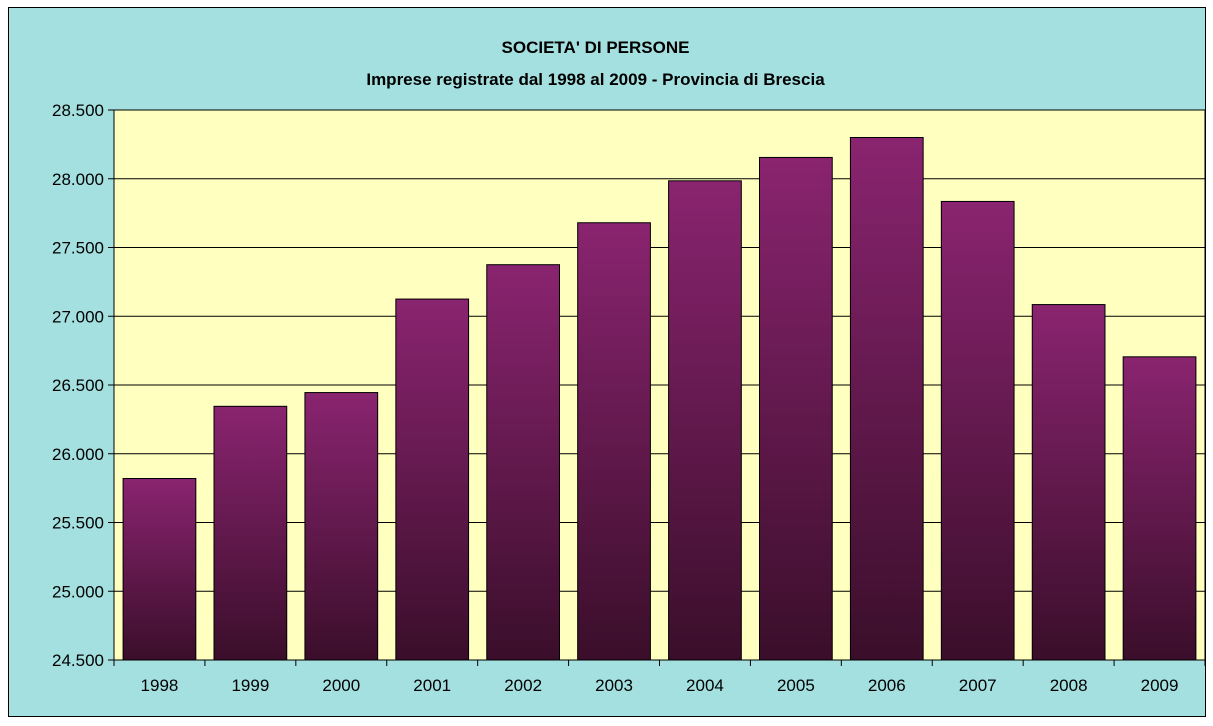 Image resolution: width=1213 pixels, height=726 pixels. What do you see at coordinates (977, 430) in the screenshot?
I see `bar-2007` at bounding box center [977, 430].